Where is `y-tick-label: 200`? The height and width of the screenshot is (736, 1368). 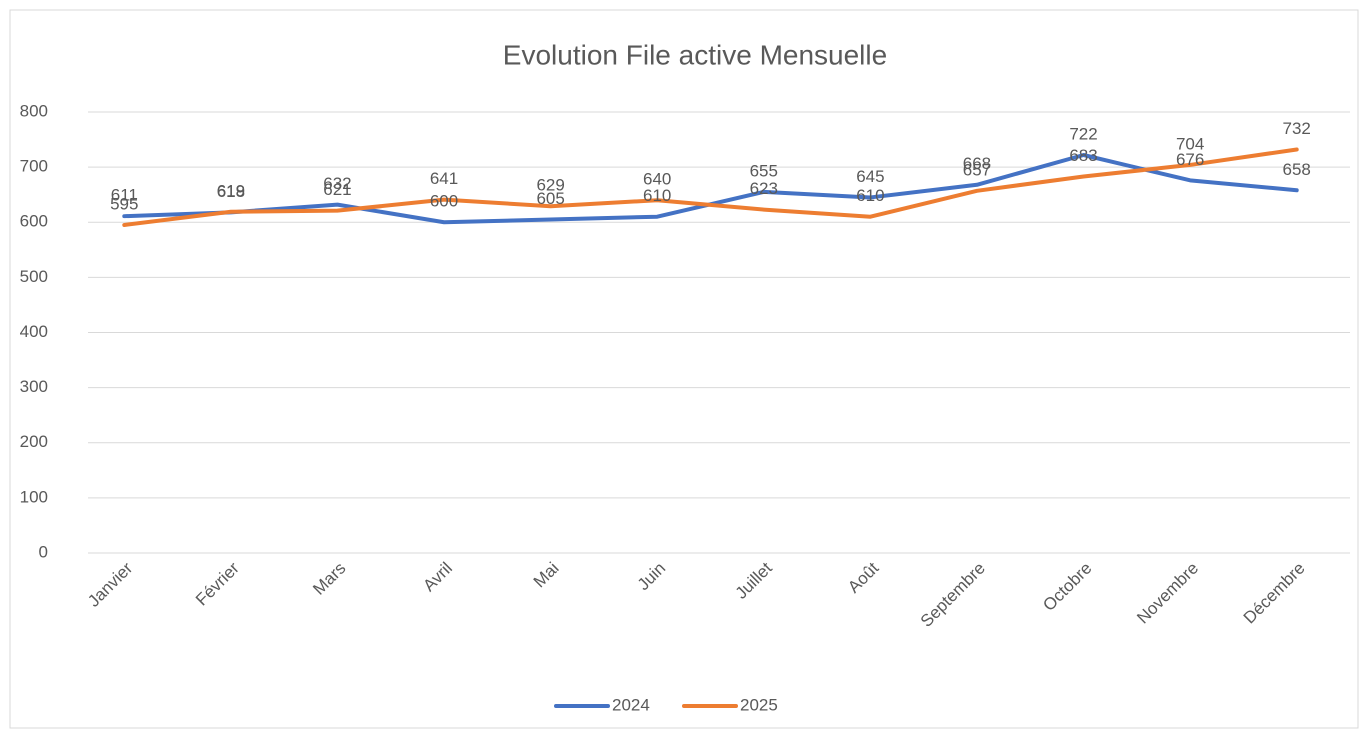 y-tick-label: 200 is located at coordinates (34, 441).